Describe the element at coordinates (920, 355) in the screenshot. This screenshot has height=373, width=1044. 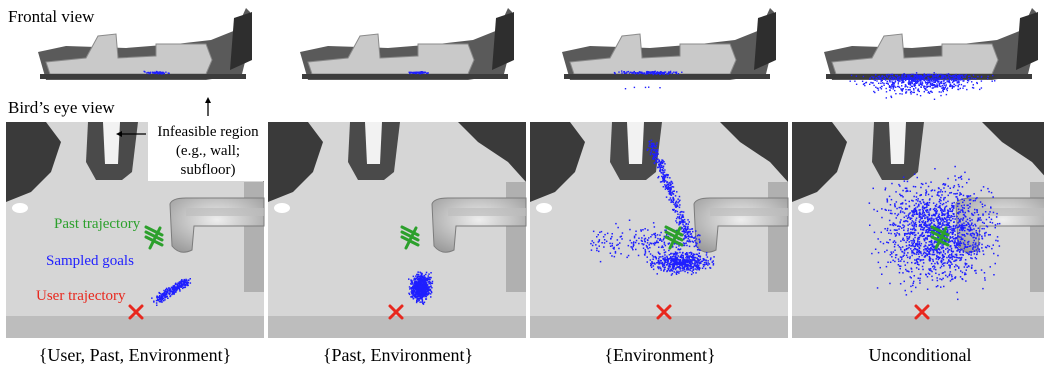
I see `caption-unconditional: Unconditional` at that location.